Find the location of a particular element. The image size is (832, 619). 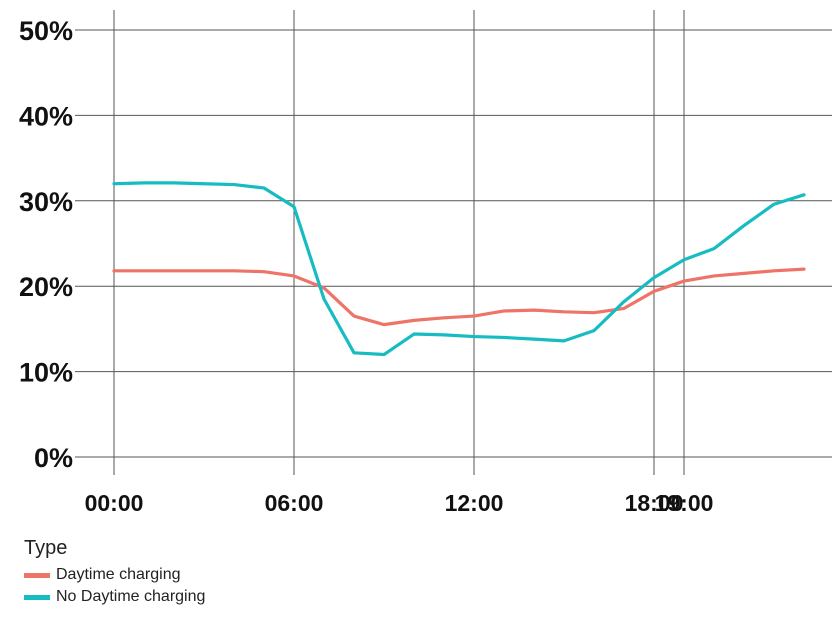

x-tick-label-2: 12:00 is located at coordinates (474, 503).